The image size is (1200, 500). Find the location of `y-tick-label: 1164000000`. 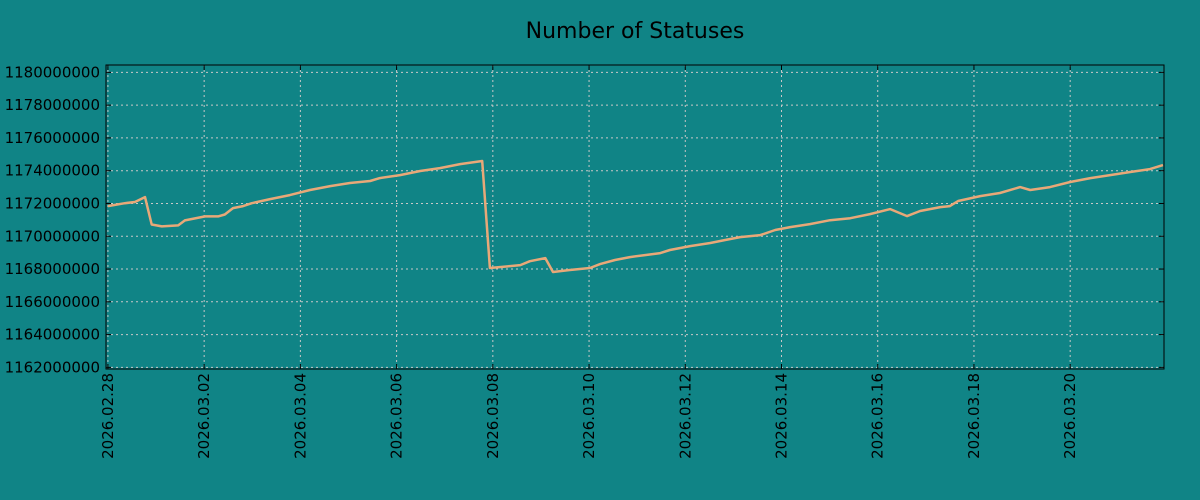

y-tick-label: 1164000000 is located at coordinates (52, 335).